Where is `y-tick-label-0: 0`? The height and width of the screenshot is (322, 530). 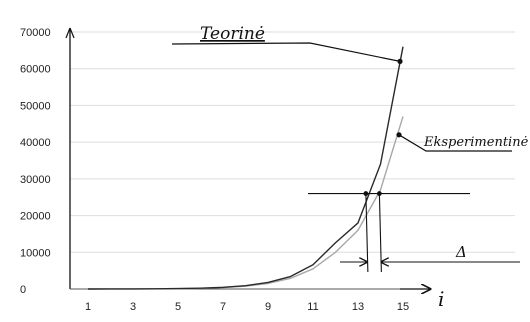 y-tick-label-0: 0 is located at coordinates (23, 290).